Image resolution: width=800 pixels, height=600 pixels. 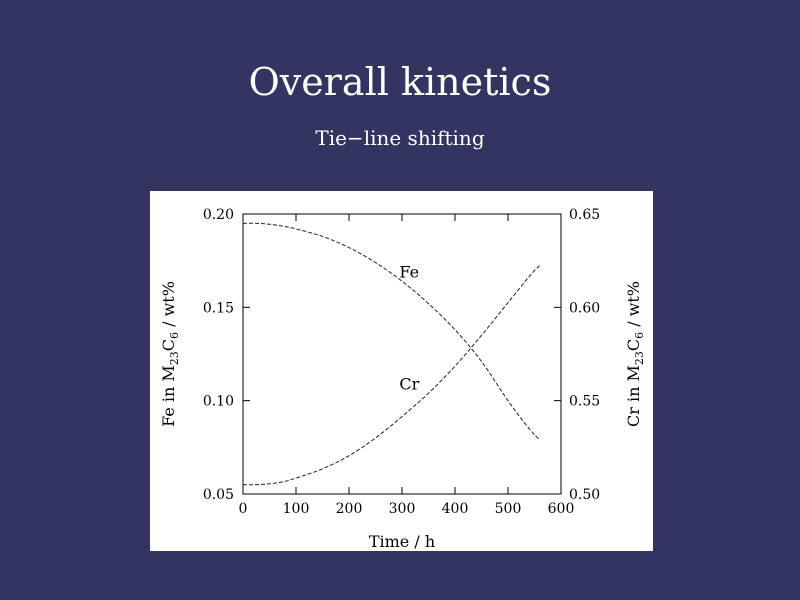 I want to click on y-tick-label-right: 0.60, so click(x=584, y=308).